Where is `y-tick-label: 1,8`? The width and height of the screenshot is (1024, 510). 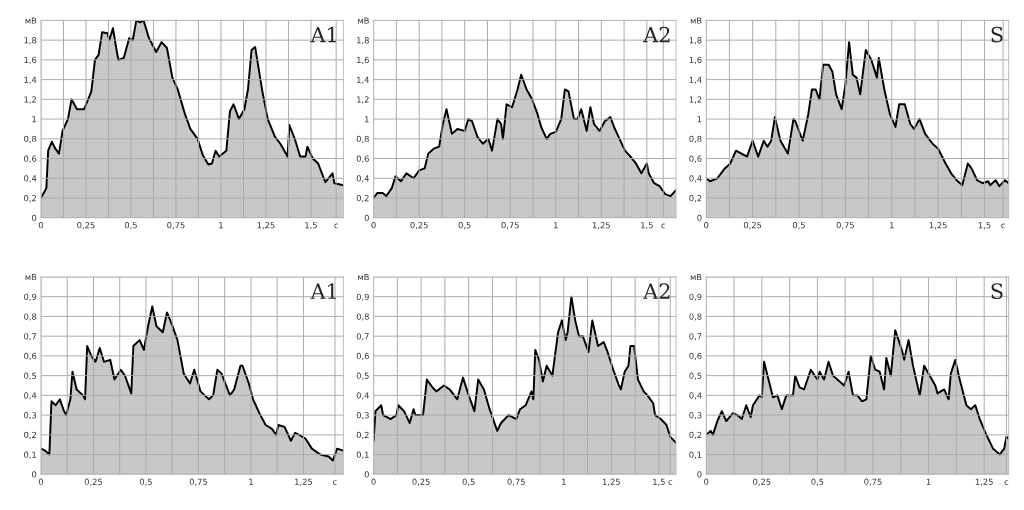
y-tick-label: 1,8 is located at coordinates (30, 41).